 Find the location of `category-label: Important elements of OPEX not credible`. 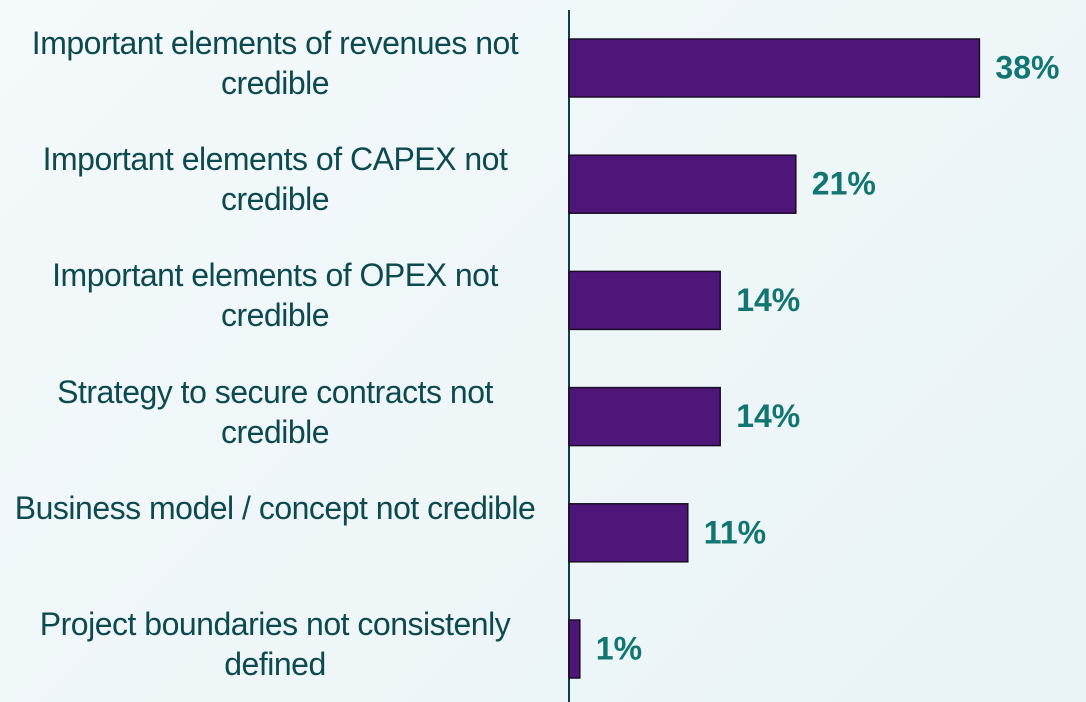

category-label: Important elements of OPEX not credible is located at coordinates (275, 295).